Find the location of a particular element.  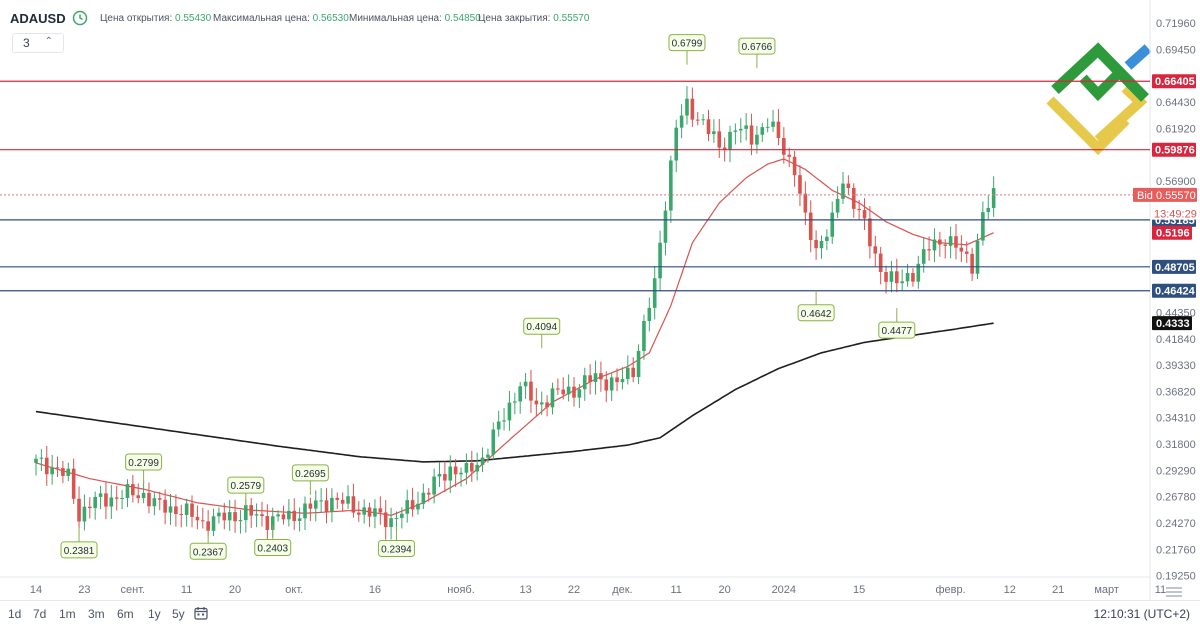

range-1y: 1y is located at coordinates (154, 614).